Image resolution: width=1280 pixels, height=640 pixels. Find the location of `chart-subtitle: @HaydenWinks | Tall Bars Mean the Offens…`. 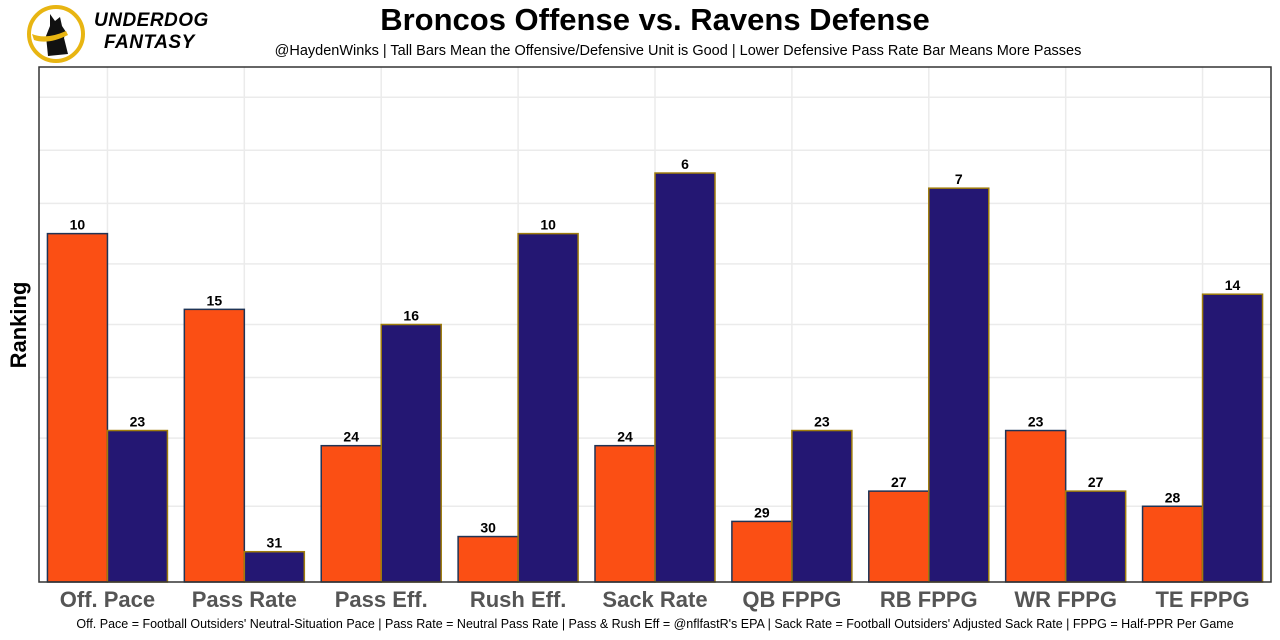

chart-subtitle: @HaydenWinks | Tall Bars Mean the Offens… is located at coordinates (678, 51).